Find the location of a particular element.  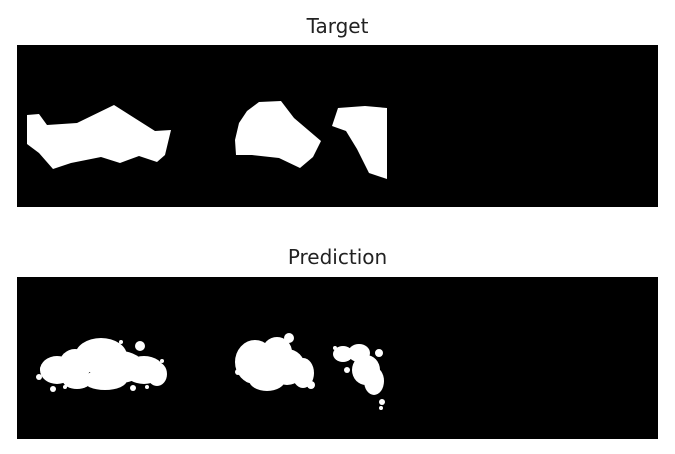

target-title: Target is located at coordinates (337, 26).